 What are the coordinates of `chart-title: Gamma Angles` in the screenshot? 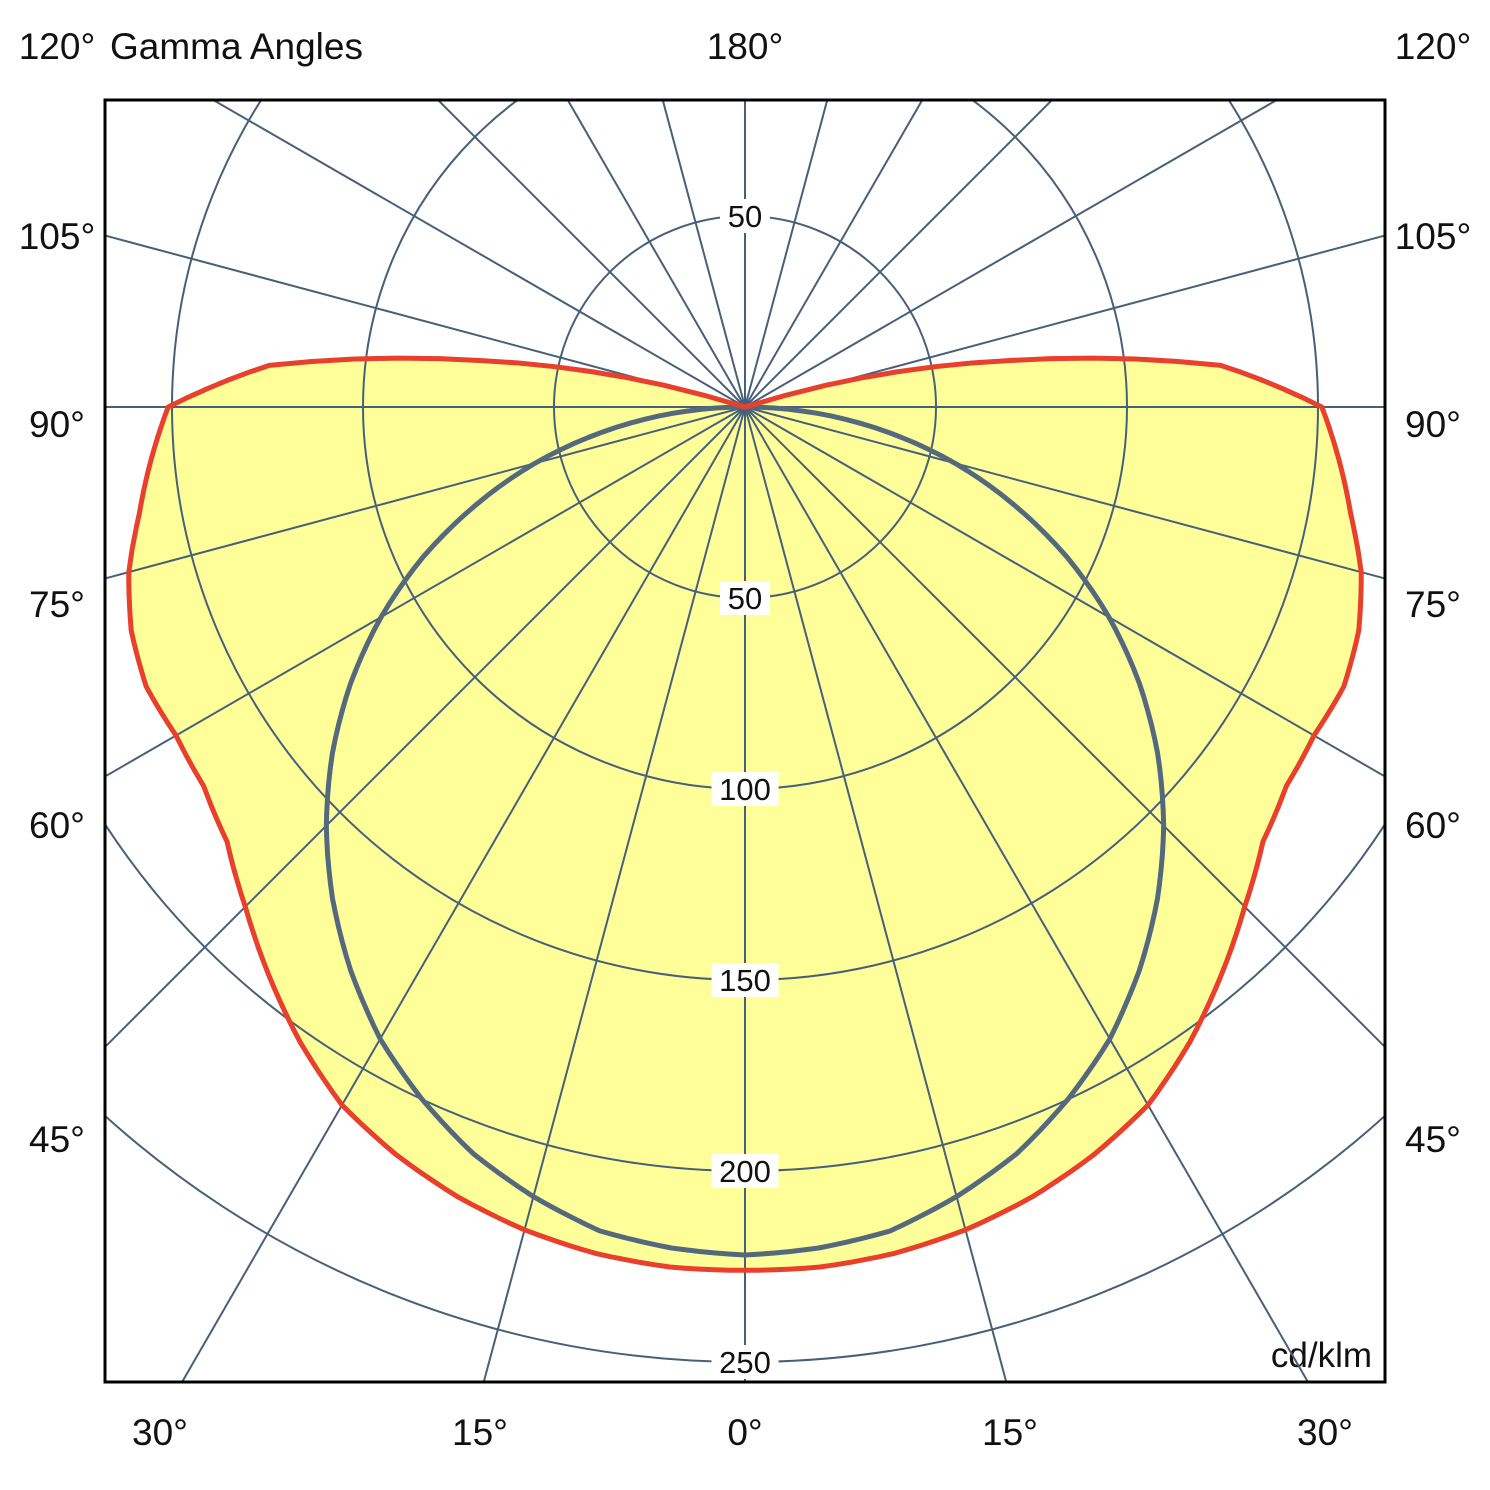 It's located at (236, 46).